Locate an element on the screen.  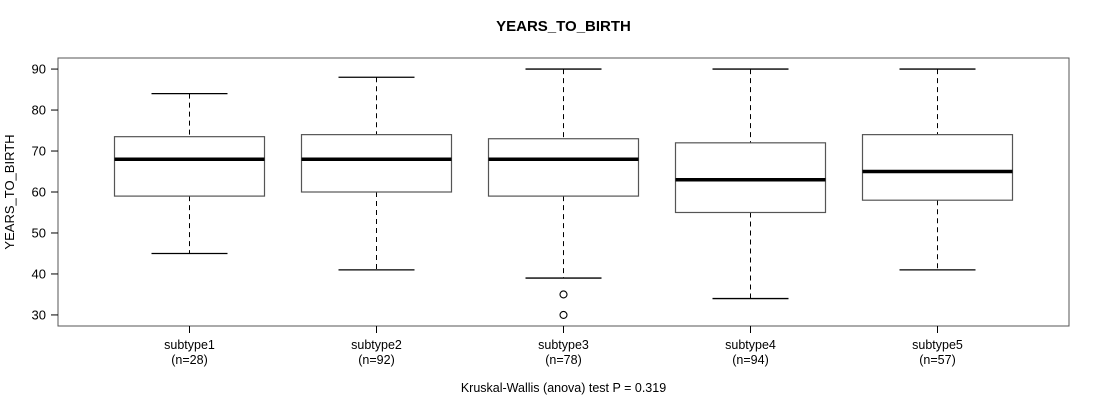
category-label: subtype1 is located at coordinates (189, 345).